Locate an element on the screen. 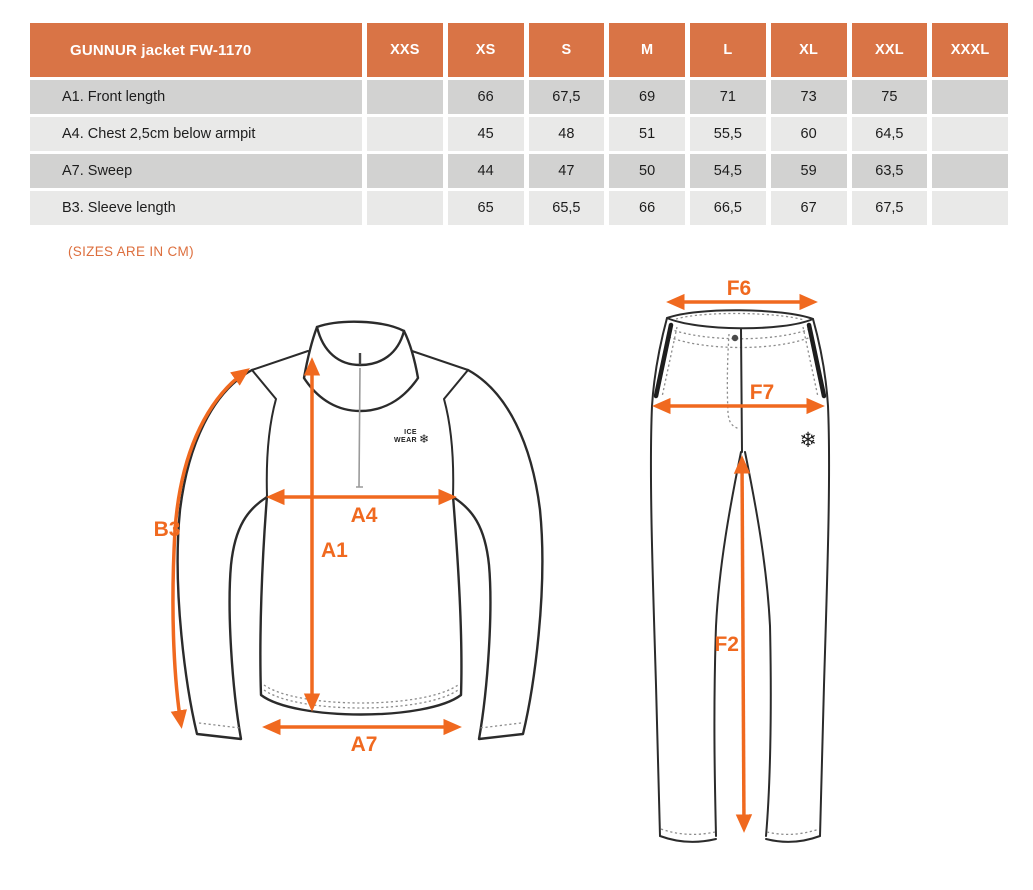  size-value: 60 is located at coordinates (808, 134).